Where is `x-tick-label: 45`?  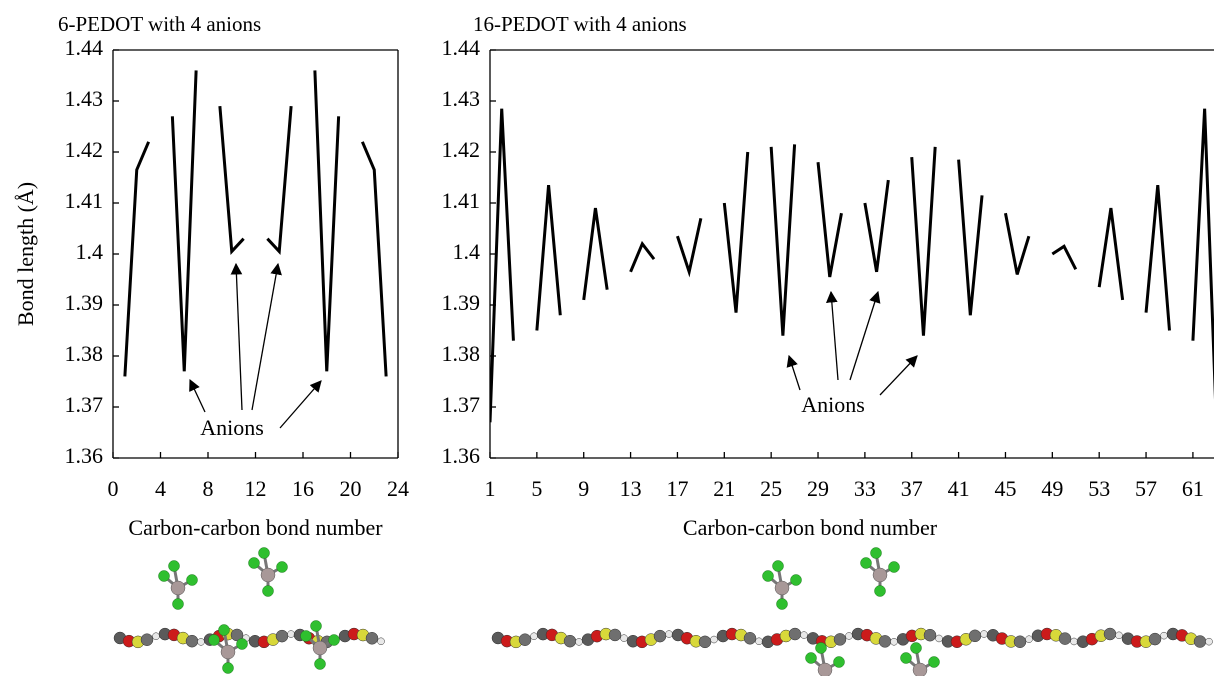 x-tick-label: 45 is located at coordinates (1005, 488).